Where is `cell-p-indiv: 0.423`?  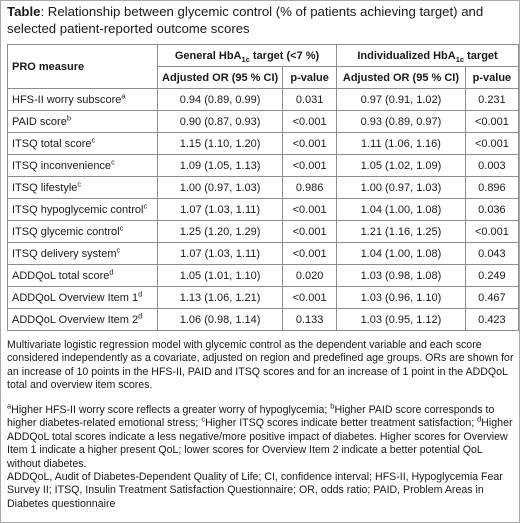 cell-p-indiv: 0.423 is located at coordinates (492, 319).